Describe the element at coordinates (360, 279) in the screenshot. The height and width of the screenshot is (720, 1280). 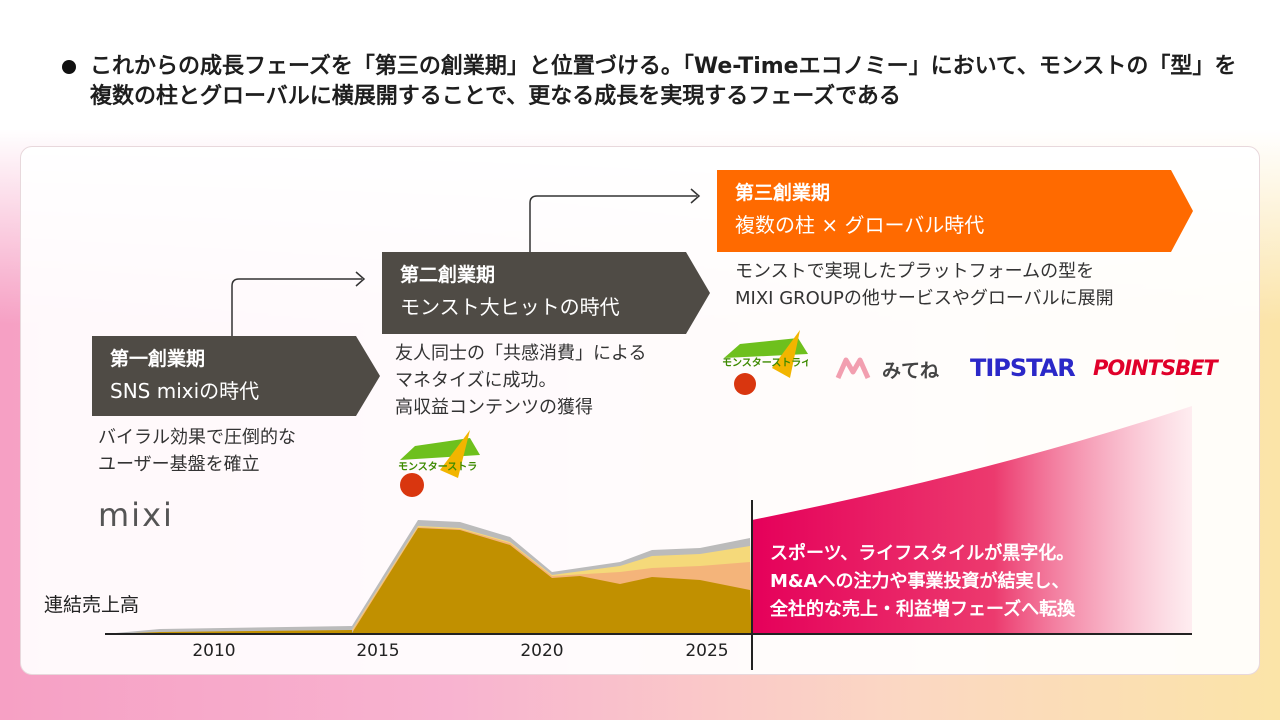
I see `connector-1-arrow` at that location.